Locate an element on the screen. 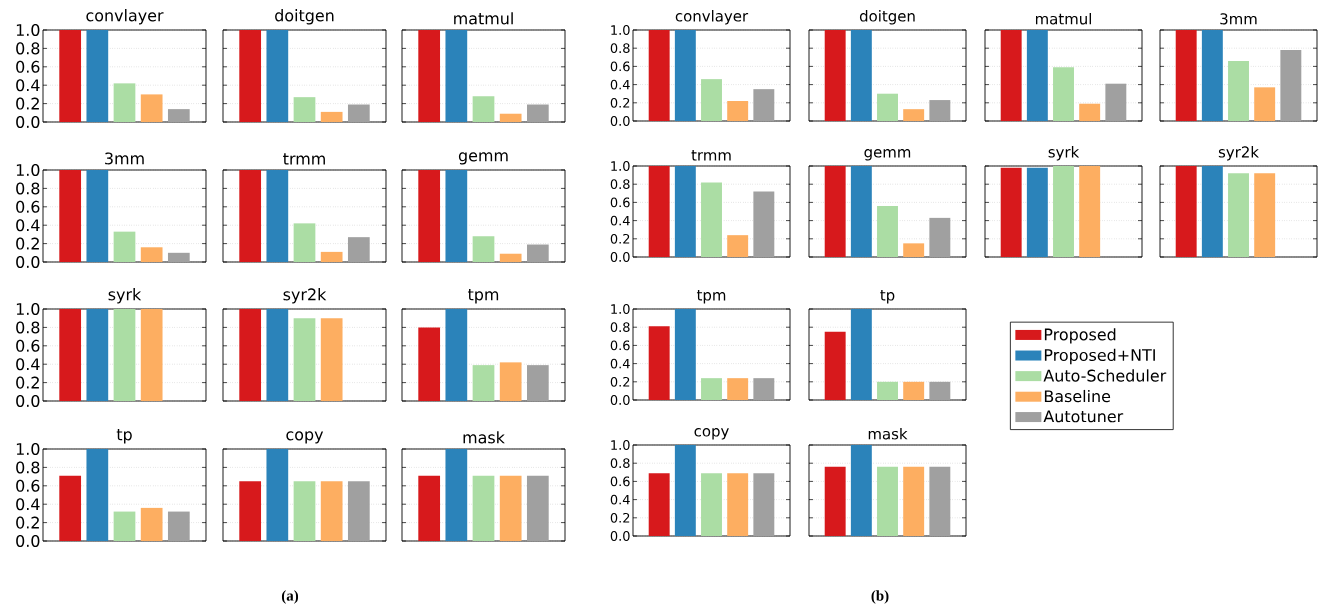  chart-title: tp is located at coordinates (887, 296).